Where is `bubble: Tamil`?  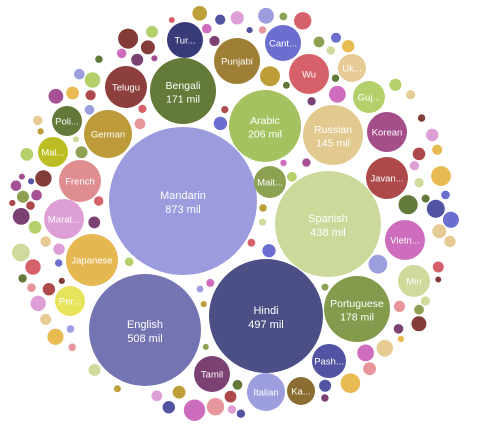 bubble: Tamil is located at coordinates (212, 374).